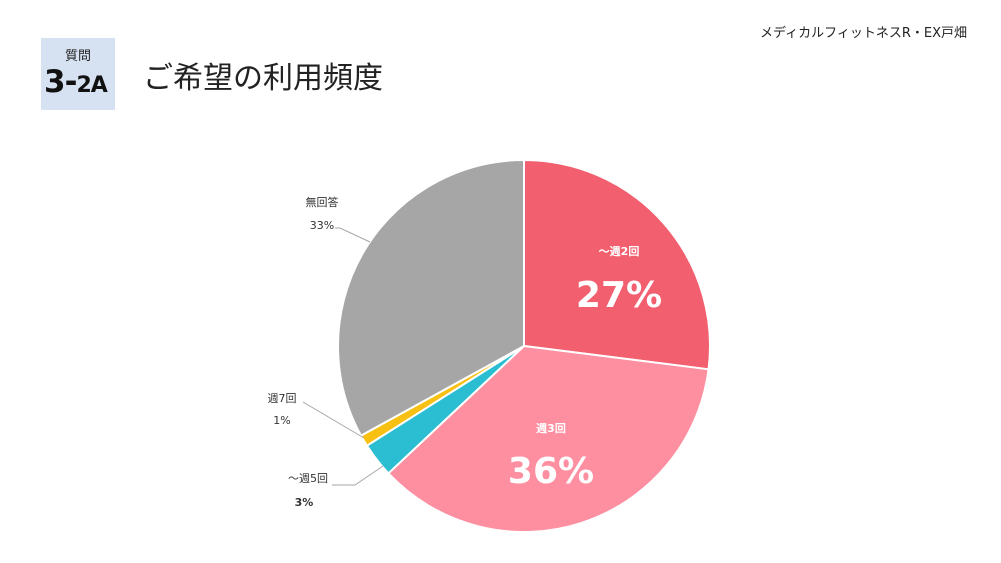 Image resolution: width=1001 pixels, height=563 pixels. Describe the element at coordinates (60, 82) in the screenshot. I see `question-number-main: 3-` at that location.